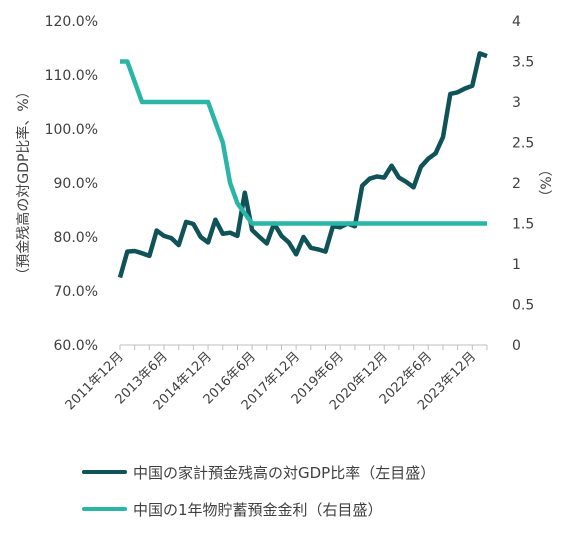 The width and height of the screenshot is (570, 548). I want to click on y-right-tick-label: 0.5, so click(523, 306).